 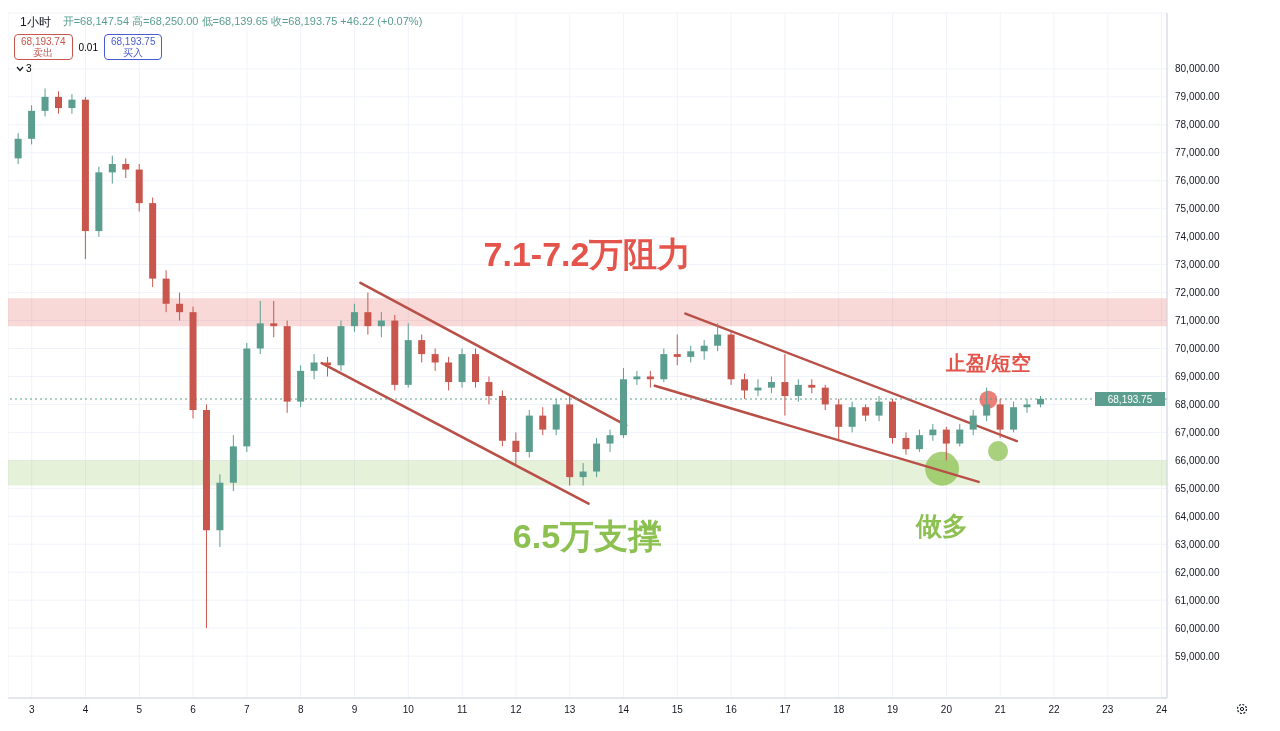 What do you see at coordinates (354, 710) in the screenshot?
I see `x-tick-label: 9` at bounding box center [354, 710].